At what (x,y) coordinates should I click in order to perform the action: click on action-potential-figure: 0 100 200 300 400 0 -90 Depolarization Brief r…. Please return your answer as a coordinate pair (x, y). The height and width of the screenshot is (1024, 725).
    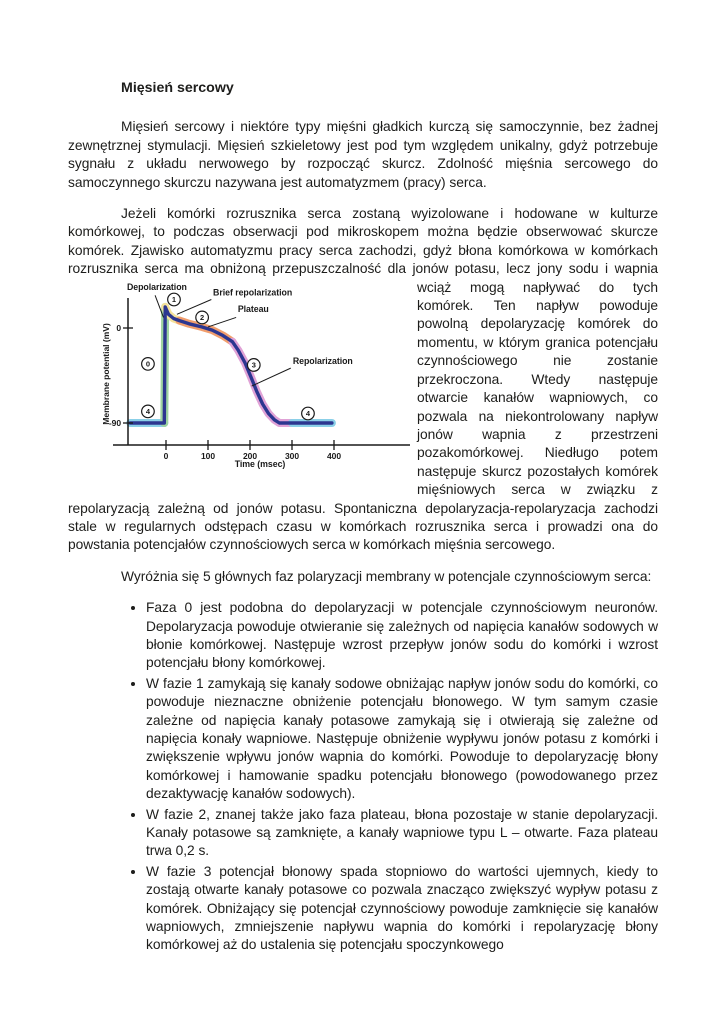
    Looking at the image, I should click on (257, 383).